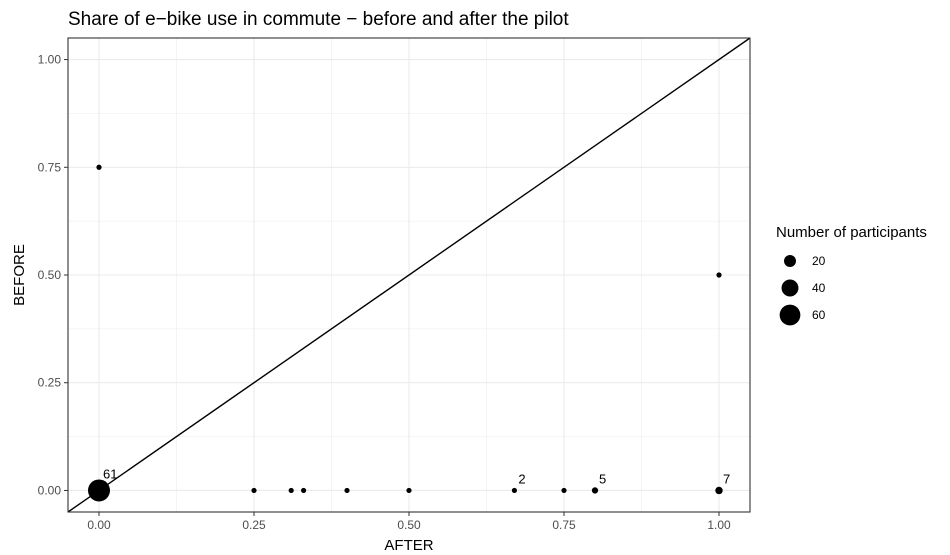 Image resolution: width=950 pixels, height=555 pixels. Describe the element at coordinates (19, 275) in the screenshot. I see `y-axis-title: BEFORE` at that location.